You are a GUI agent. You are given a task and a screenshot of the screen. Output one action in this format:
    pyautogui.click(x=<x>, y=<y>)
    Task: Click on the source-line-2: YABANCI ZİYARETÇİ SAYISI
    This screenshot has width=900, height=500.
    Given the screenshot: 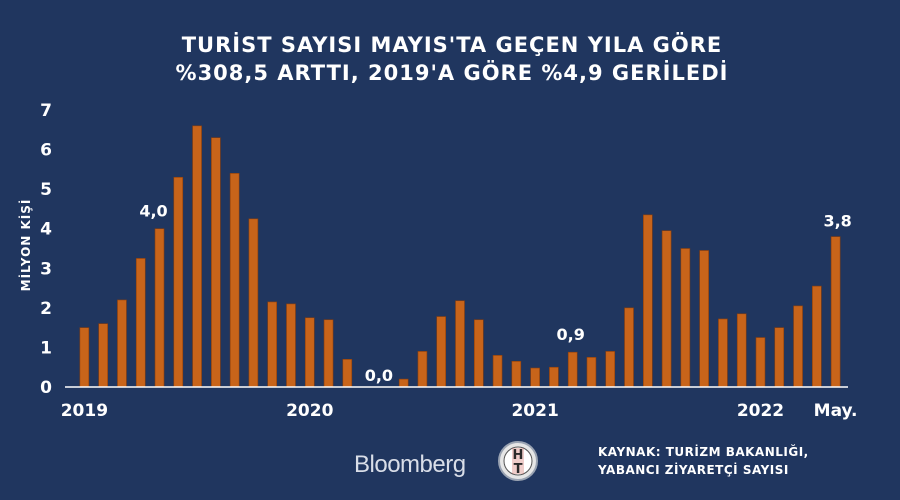 What is the action you would take?
    pyautogui.click(x=693, y=469)
    